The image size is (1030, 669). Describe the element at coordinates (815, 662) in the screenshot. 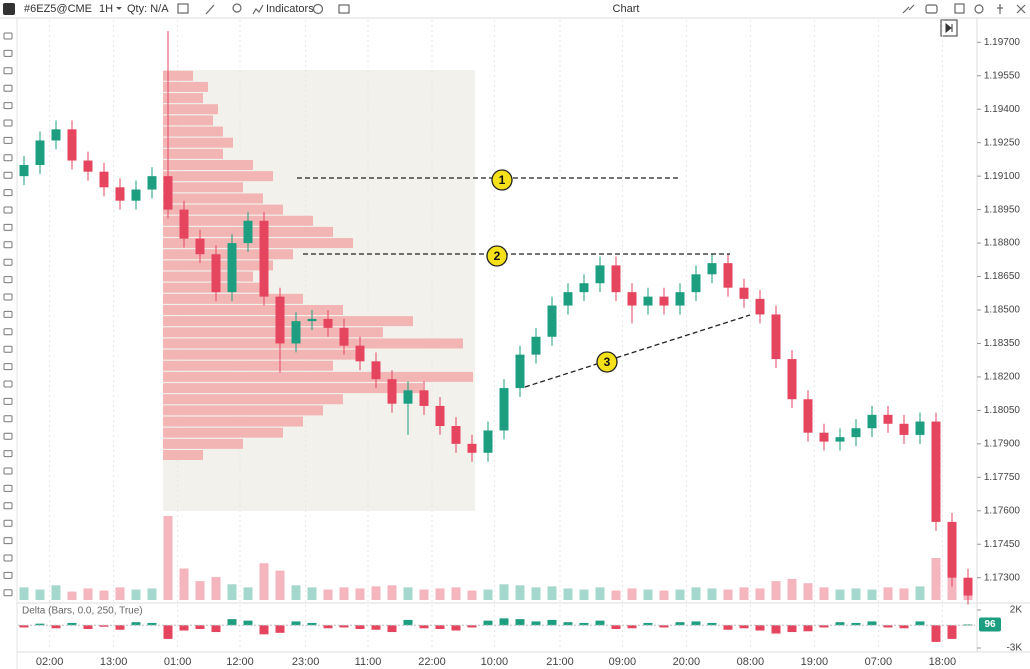

I see `x-tick-label: 19:00` at that location.